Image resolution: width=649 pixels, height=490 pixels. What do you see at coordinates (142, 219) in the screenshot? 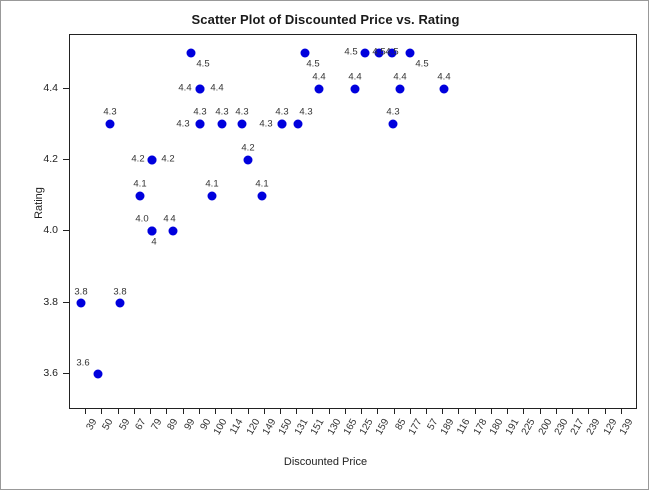
I see `point-value-label: 4.0` at bounding box center [142, 219].